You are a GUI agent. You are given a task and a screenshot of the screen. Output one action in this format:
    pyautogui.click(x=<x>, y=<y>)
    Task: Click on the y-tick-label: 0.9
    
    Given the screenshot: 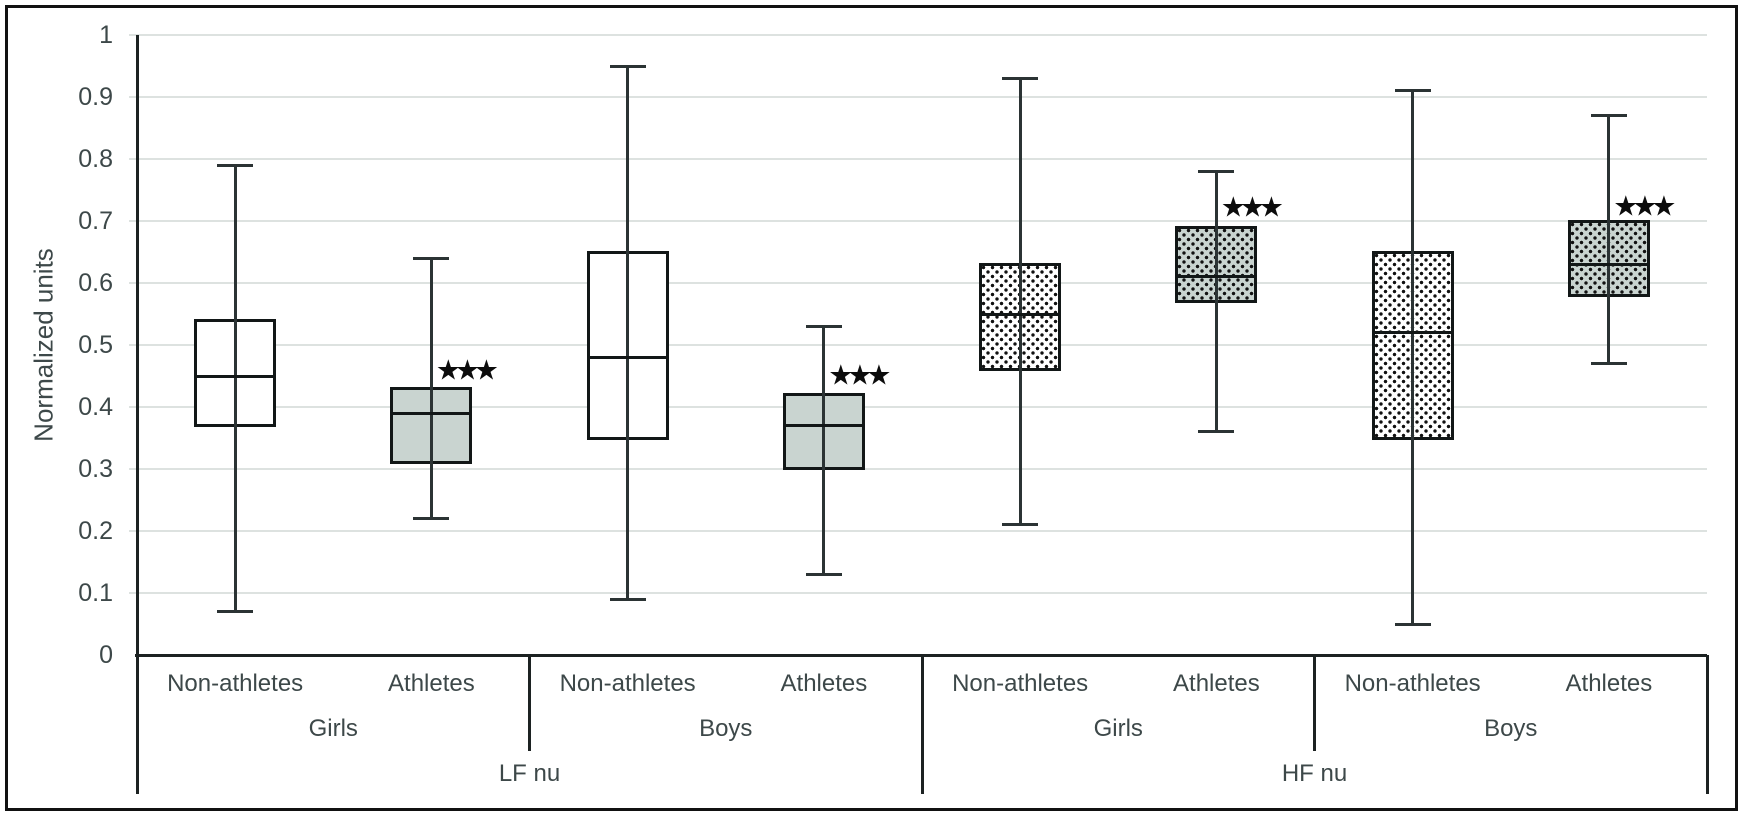 What is the action you would take?
    pyautogui.click(x=95, y=97)
    